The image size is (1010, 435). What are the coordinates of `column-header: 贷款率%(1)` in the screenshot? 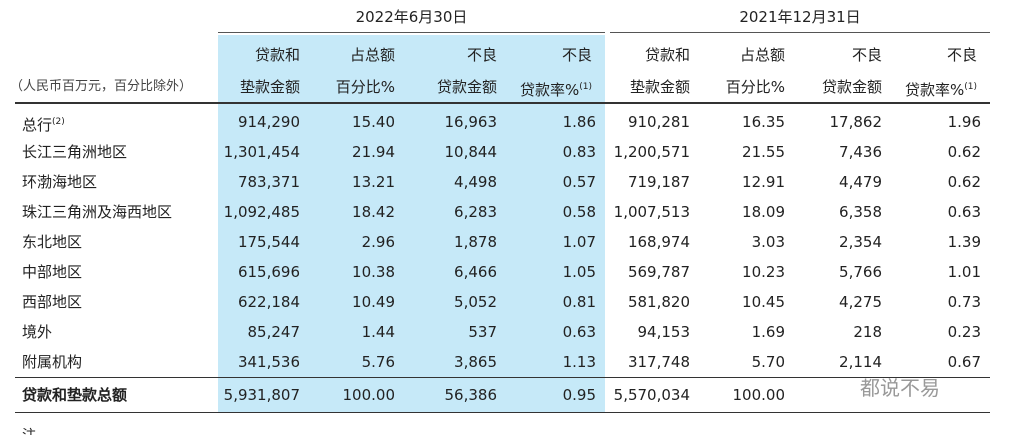 It's located at (941, 88).